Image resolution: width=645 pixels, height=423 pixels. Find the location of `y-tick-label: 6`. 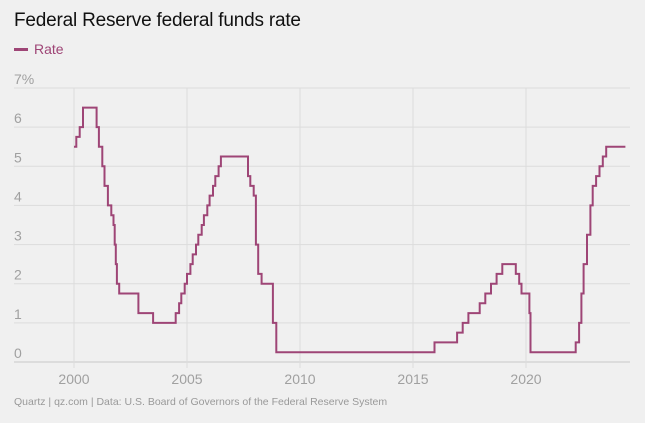

y-tick-label: 6 is located at coordinates (18, 118).